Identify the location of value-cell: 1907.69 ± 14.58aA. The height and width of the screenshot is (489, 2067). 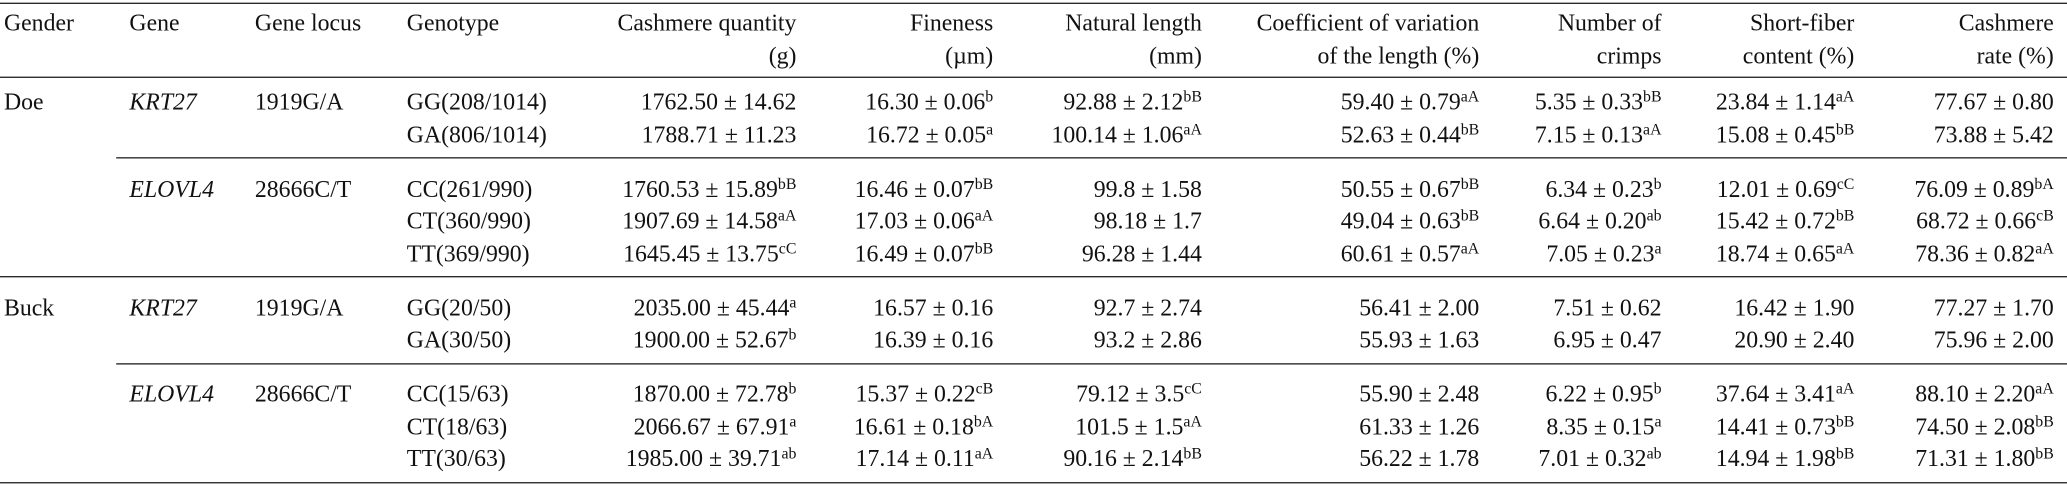
(709, 220).